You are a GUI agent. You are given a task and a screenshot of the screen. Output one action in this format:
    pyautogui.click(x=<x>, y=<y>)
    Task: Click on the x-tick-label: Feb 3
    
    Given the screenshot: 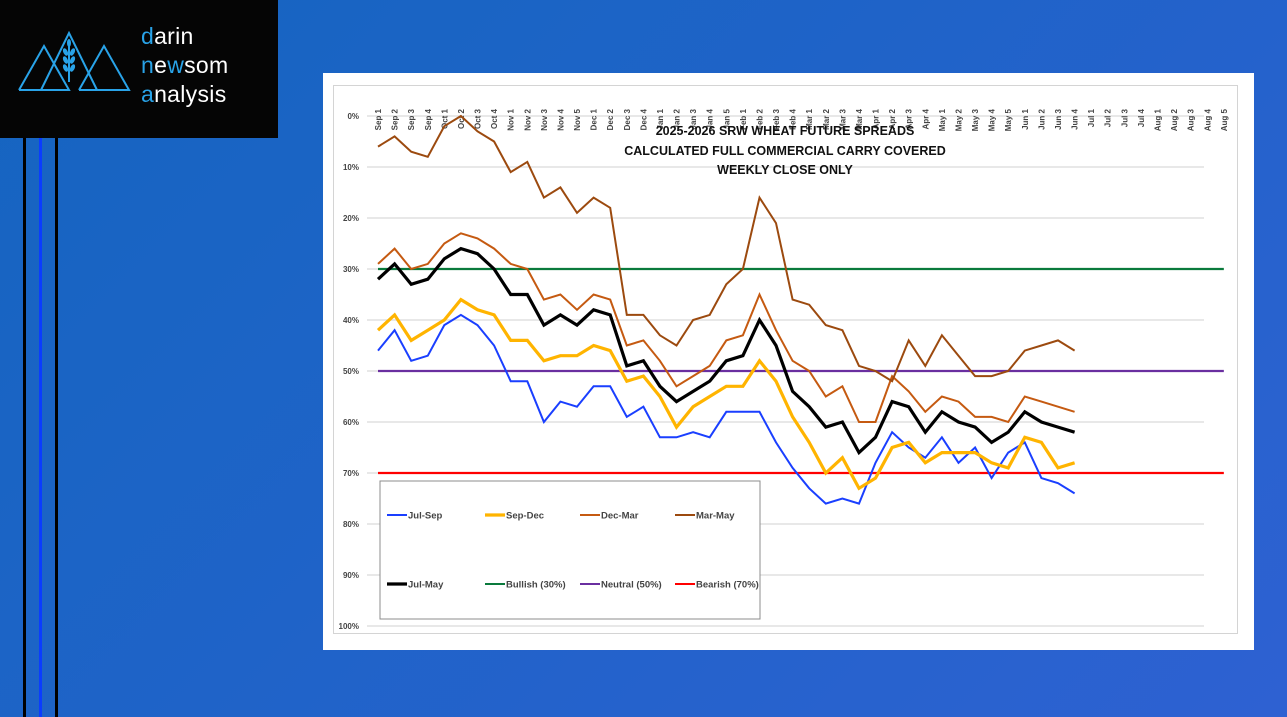 What is the action you would take?
    pyautogui.click(x=776, y=118)
    